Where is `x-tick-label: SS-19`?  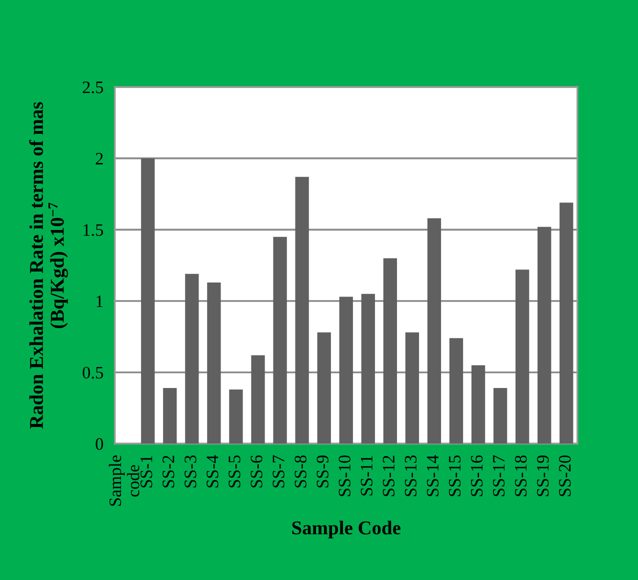 x-tick-label: SS-19 is located at coordinates (543, 476).